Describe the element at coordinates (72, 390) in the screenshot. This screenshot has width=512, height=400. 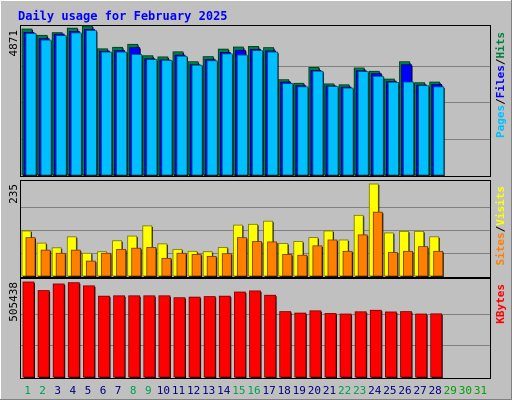
I see `day-label-4: 4` at that location.